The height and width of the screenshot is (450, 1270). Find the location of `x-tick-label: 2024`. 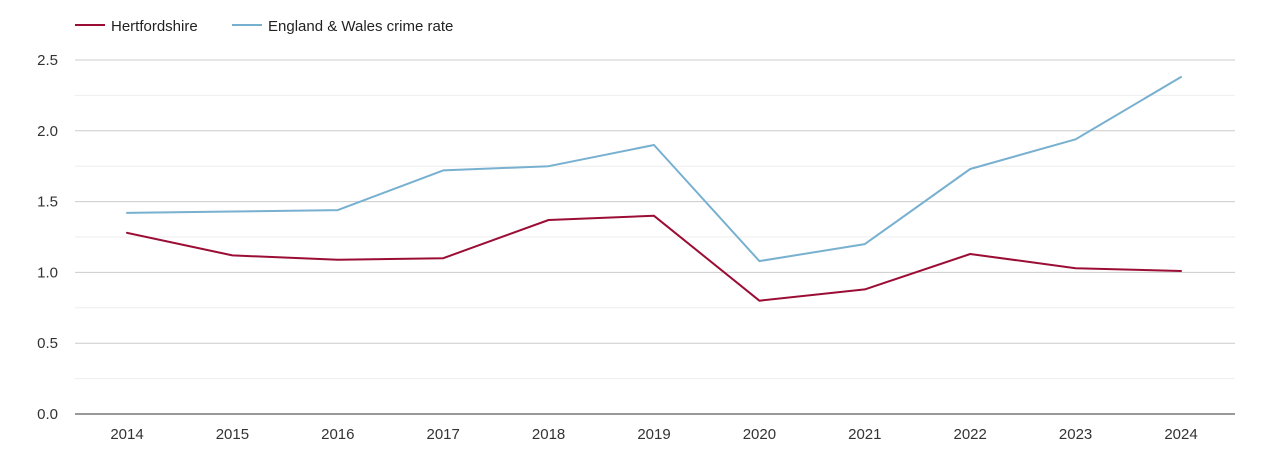

x-tick-label: 2024 is located at coordinates (1180, 434).